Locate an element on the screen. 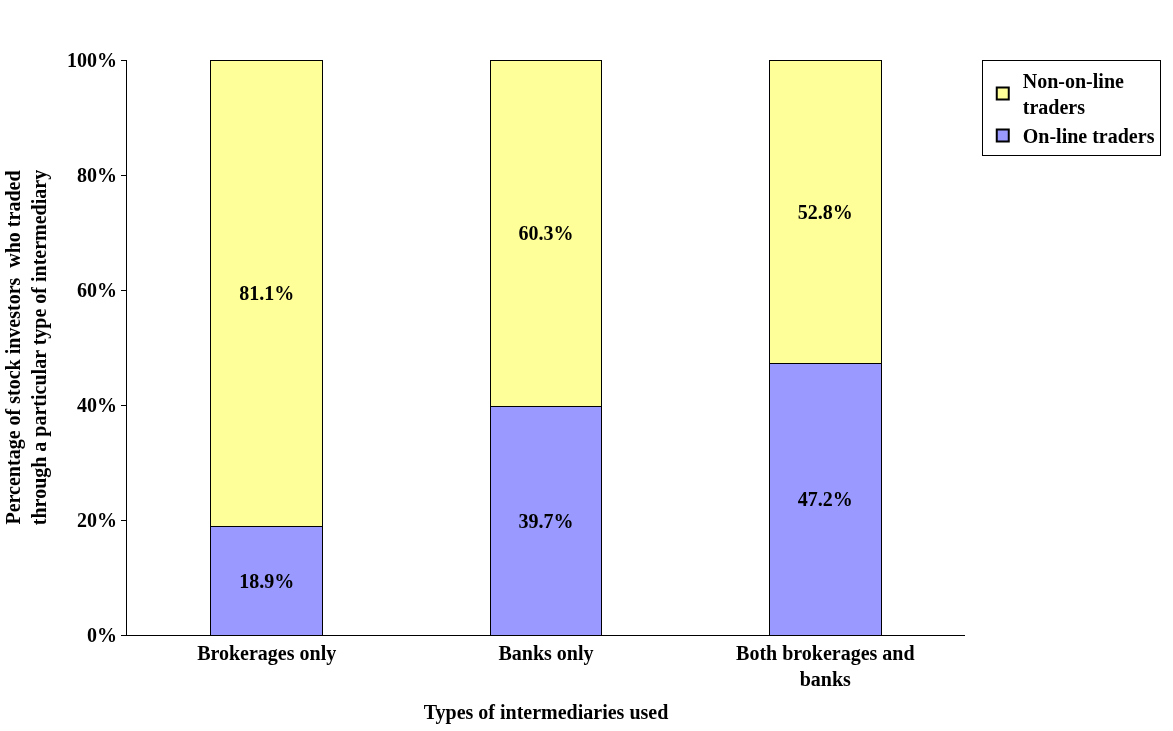 The image size is (1173, 731). x-axis-title: Types of intermediaries used is located at coordinates (546, 712).